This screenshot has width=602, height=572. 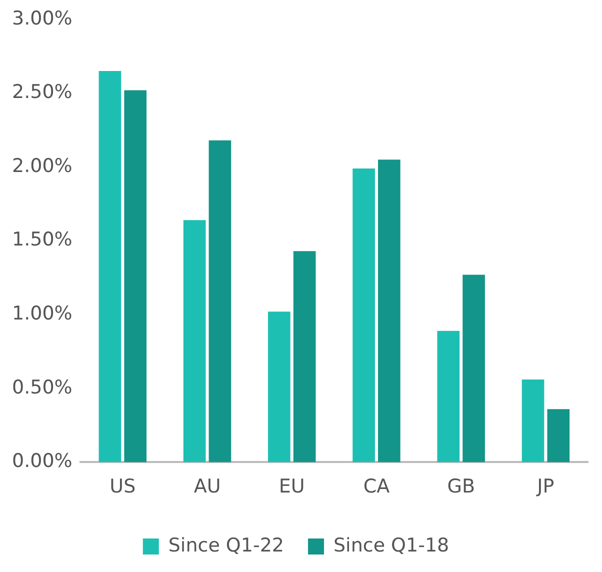 I want to click on legend-label: Since Q1-18, so click(x=392, y=545).